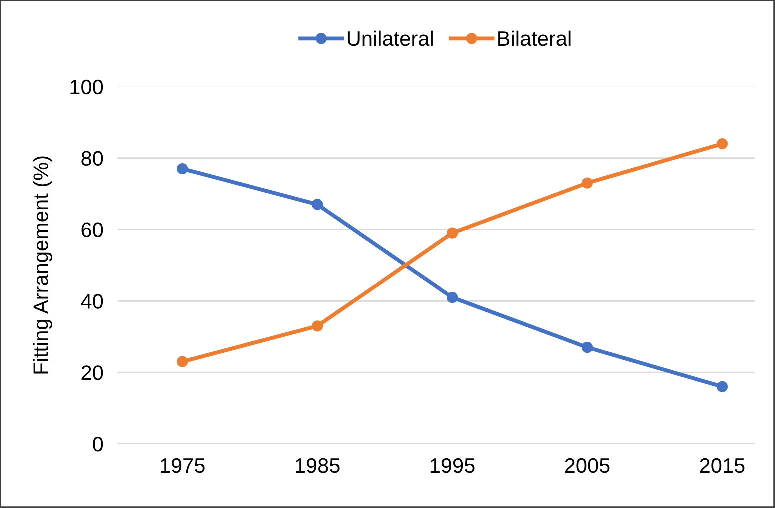 The width and height of the screenshot is (775, 508). I want to click on x-tick-label: 2005, so click(587, 466).